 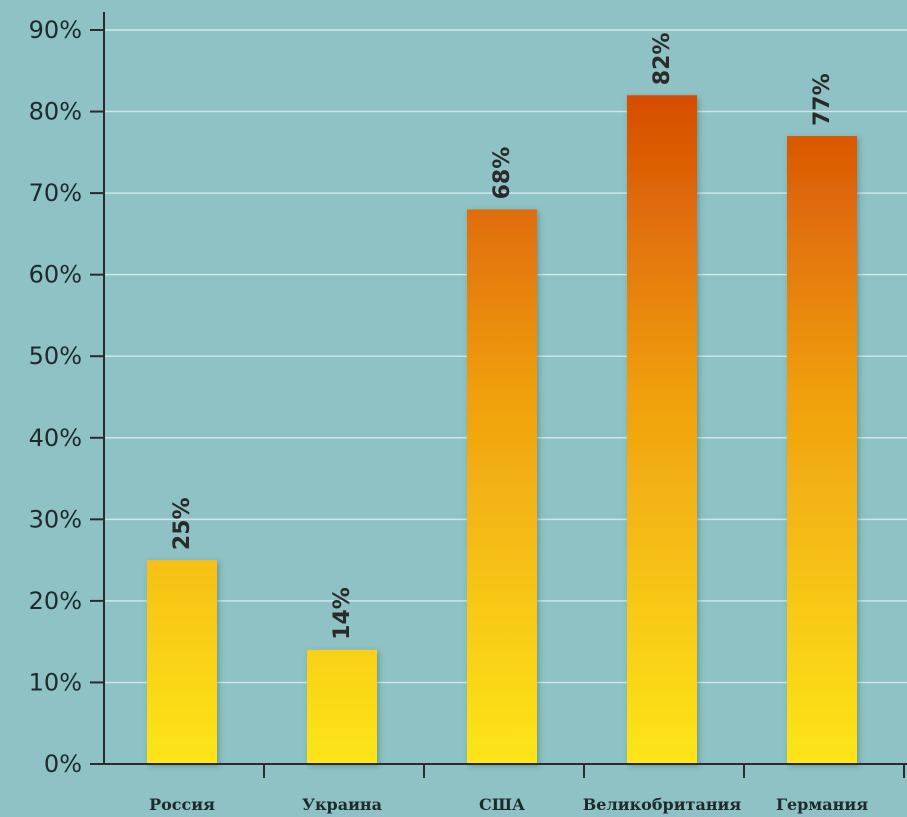 What do you see at coordinates (55, 356) in the screenshot?
I see `y-tick-label: 50%` at bounding box center [55, 356].